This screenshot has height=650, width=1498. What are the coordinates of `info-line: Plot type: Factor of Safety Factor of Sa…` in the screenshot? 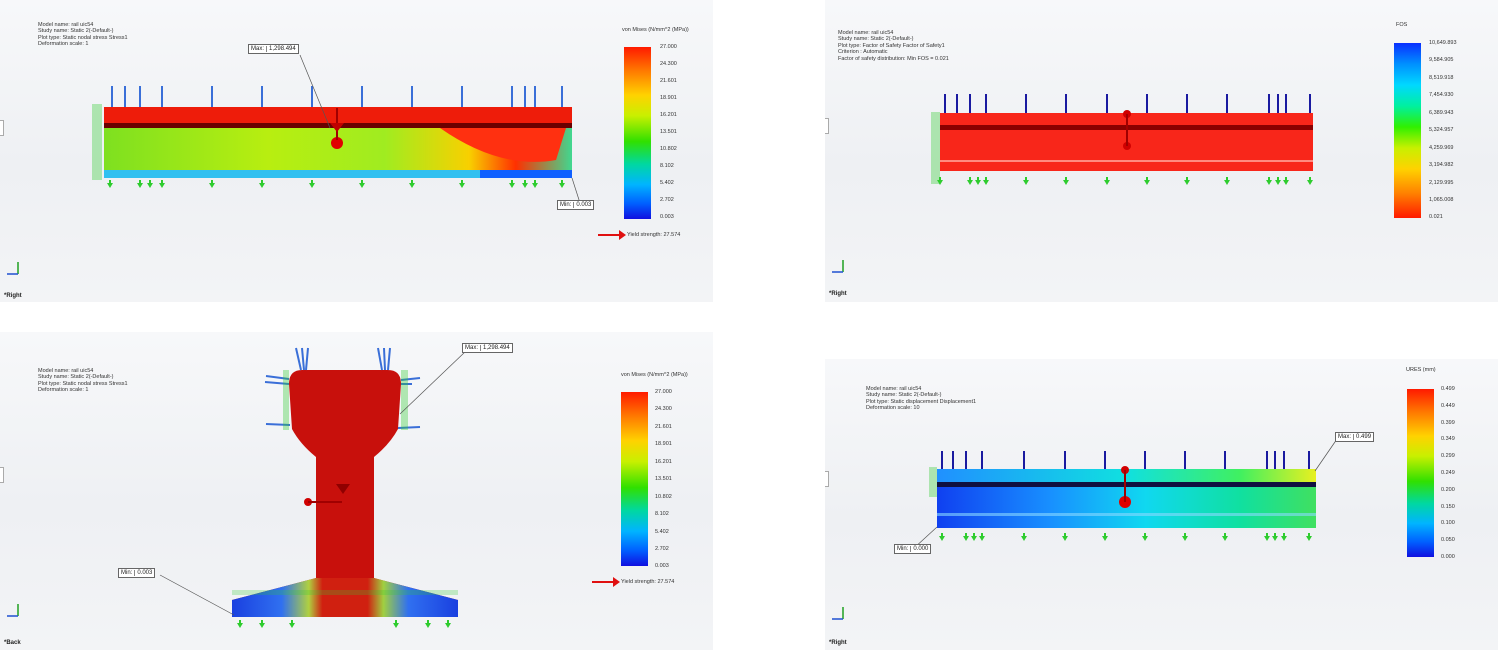 It's located at (891, 45).